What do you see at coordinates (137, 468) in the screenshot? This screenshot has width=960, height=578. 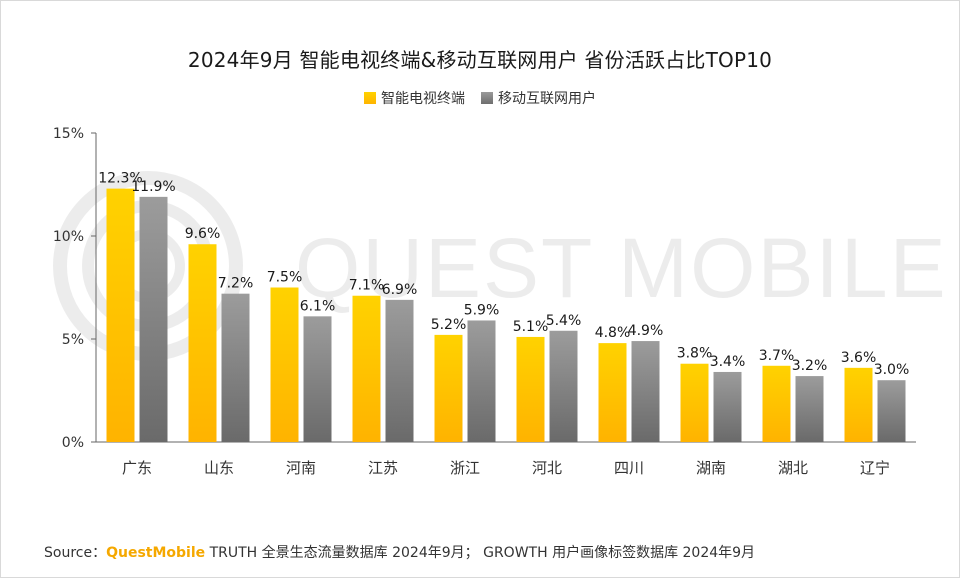 I see `x-tick-label: 广东` at bounding box center [137, 468].